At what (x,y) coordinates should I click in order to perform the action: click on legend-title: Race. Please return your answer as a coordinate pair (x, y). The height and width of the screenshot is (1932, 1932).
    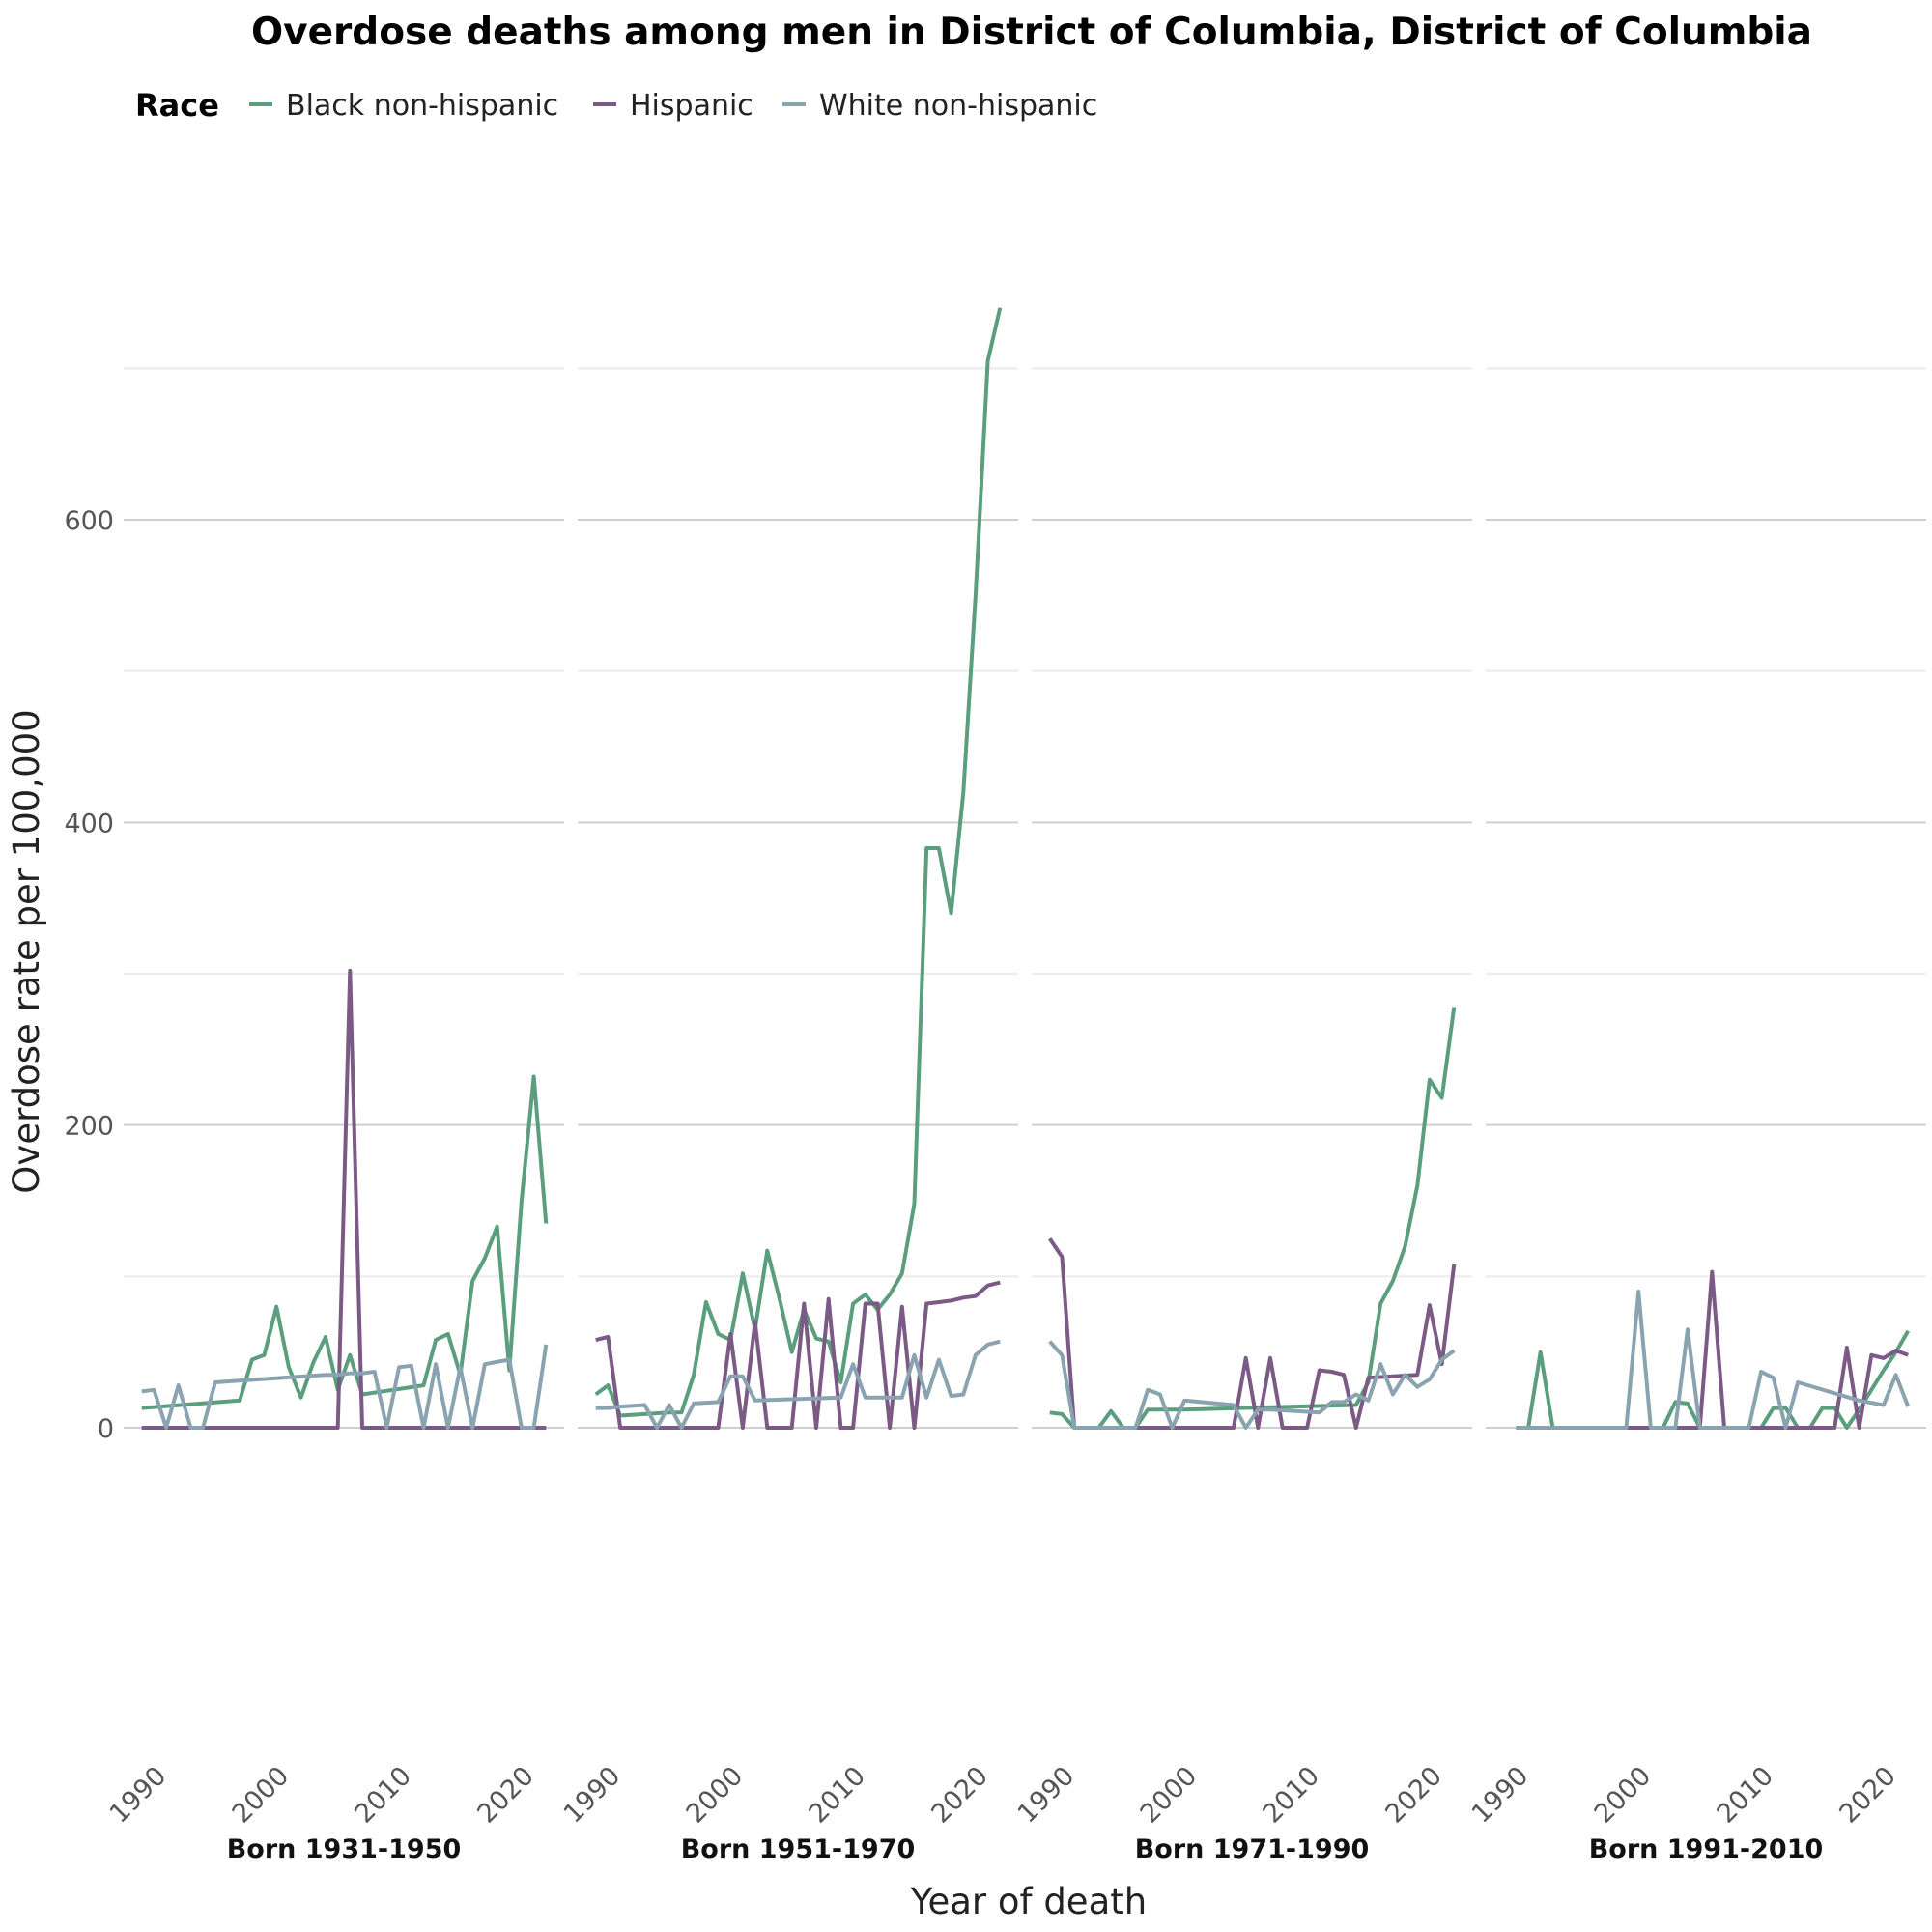
    Looking at the image, I should click on (177, 105).